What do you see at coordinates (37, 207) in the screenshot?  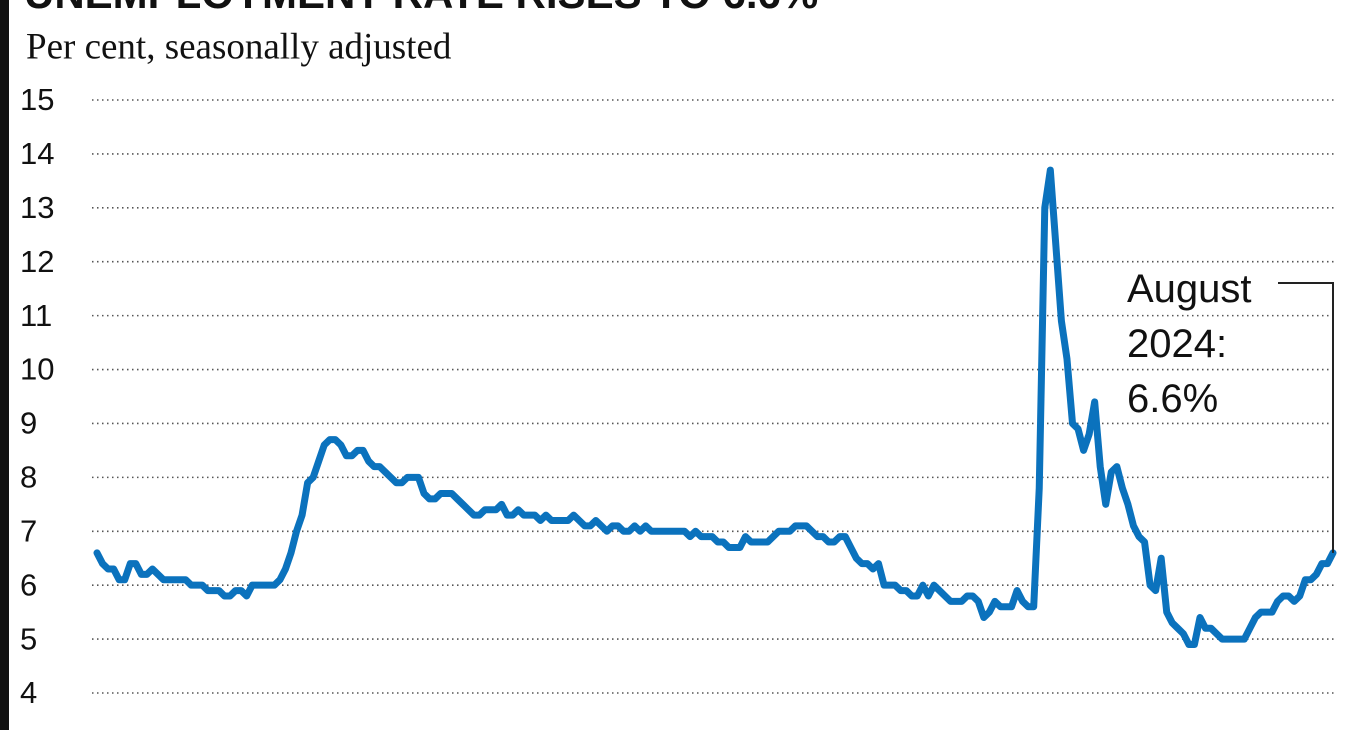 I see `y-tick-label: 13` at bounding box center [37, 207].